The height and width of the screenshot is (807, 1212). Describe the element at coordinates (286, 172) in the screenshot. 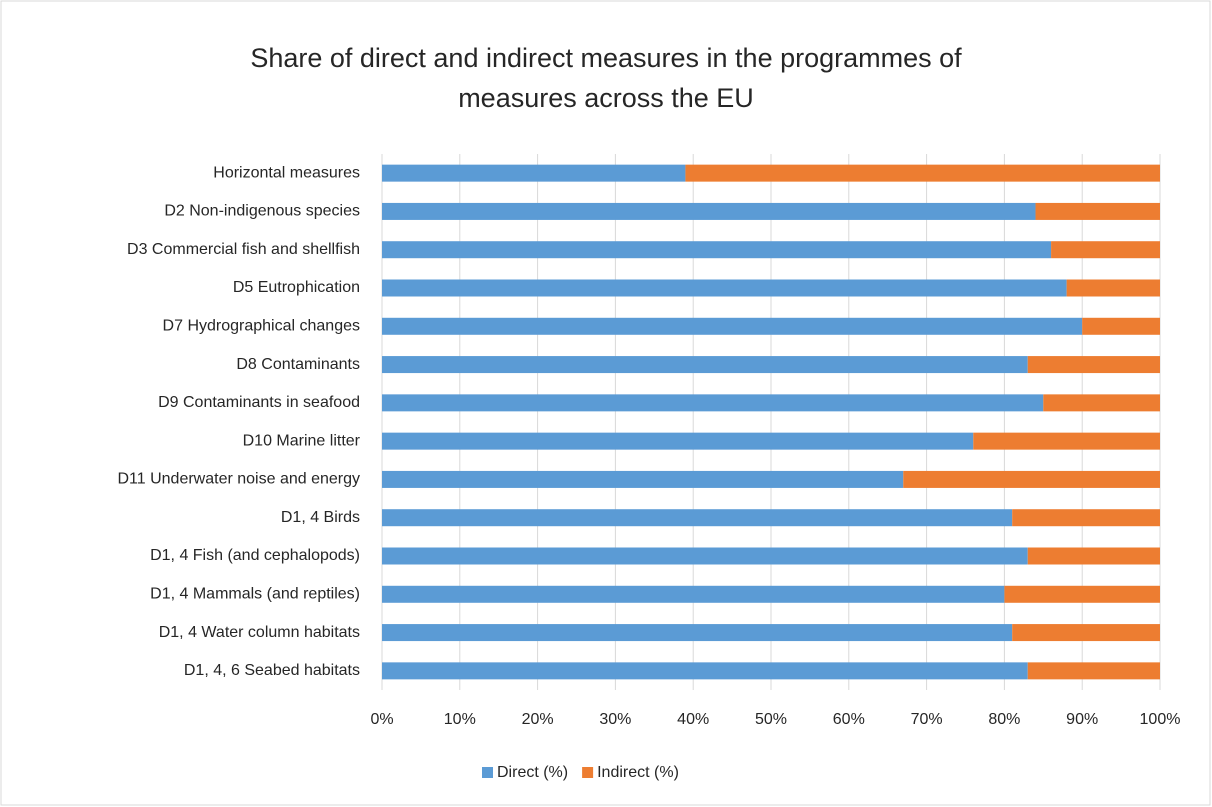

I see `y-tick-label: Horizontal measures` at that location.